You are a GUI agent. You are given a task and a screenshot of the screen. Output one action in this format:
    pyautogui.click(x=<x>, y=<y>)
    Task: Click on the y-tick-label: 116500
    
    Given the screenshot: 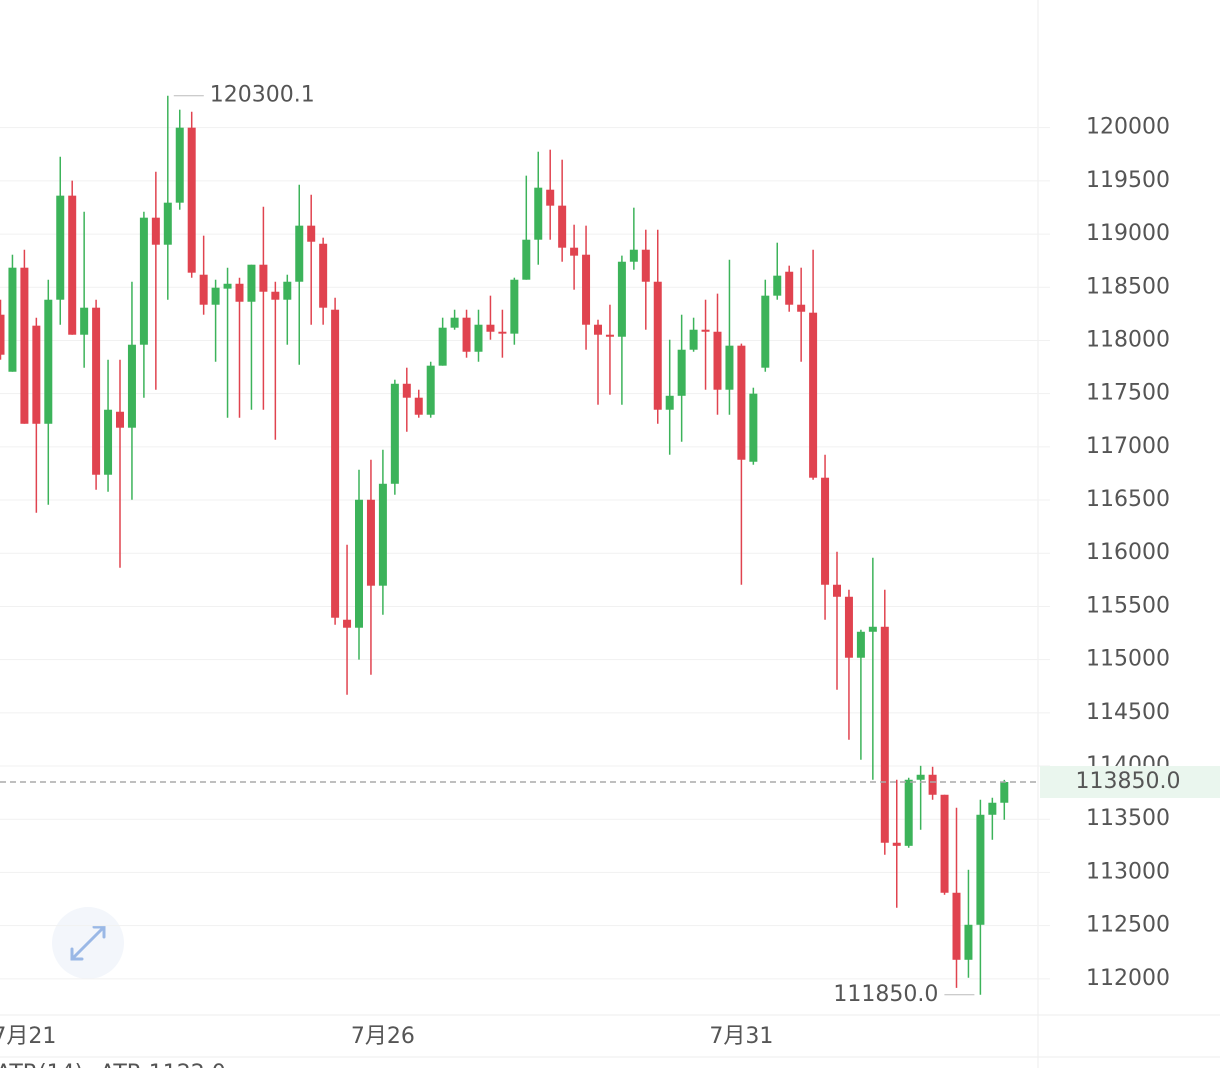 What is the action you would take?
    pyautogui.click(x=1128, y=499)
    